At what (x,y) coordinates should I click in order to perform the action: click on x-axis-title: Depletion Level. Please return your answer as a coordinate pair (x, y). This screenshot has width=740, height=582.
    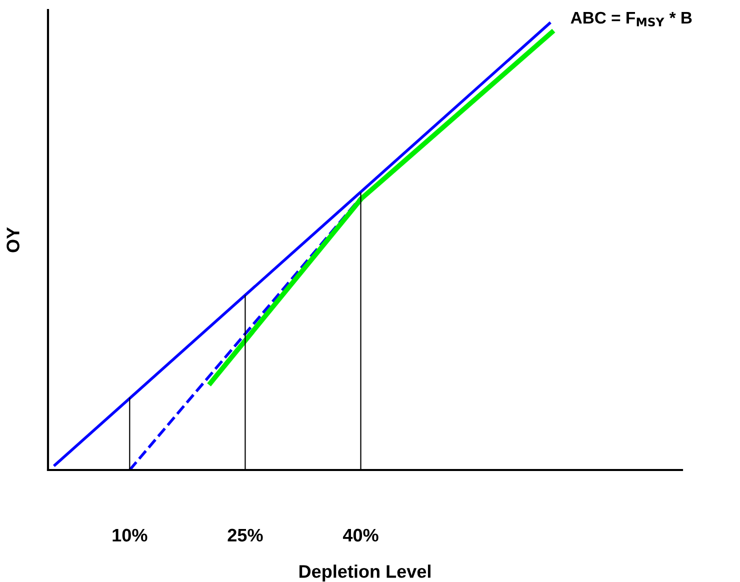
    Looking at the image, I should click on (364, 573).